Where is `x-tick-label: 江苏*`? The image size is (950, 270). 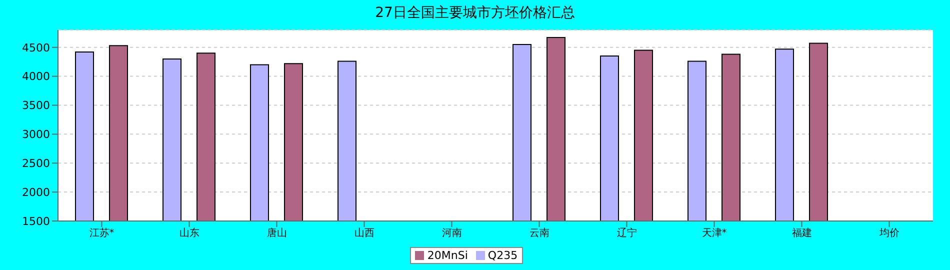 x-tick-label: 江苏* is located at coordinates (101, 233).